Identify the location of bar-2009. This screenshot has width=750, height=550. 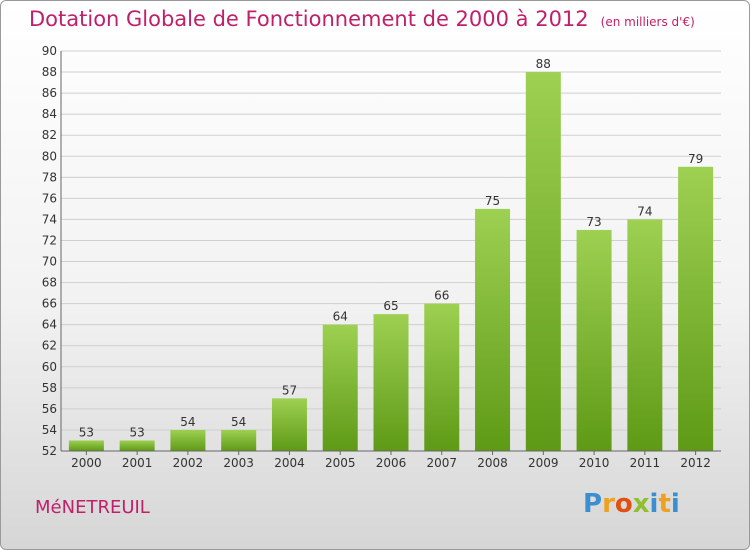
(543, 261).